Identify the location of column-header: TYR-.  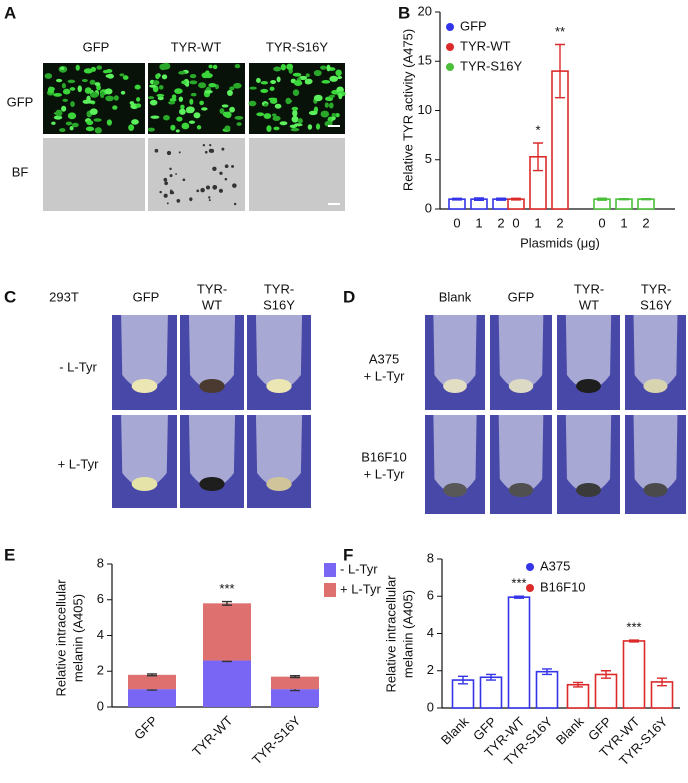
(656, 288).